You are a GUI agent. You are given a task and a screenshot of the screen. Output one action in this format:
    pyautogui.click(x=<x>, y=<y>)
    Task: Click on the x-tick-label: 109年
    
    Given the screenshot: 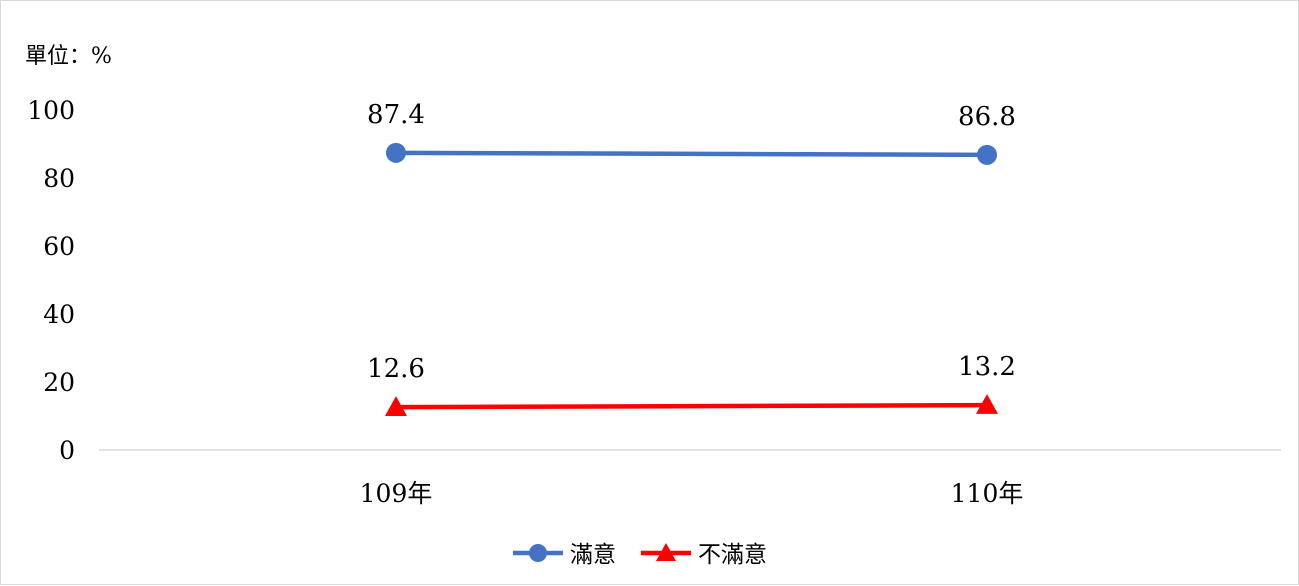 What is the action you would take?
    pyautogui.click(x=396, y=493)
    